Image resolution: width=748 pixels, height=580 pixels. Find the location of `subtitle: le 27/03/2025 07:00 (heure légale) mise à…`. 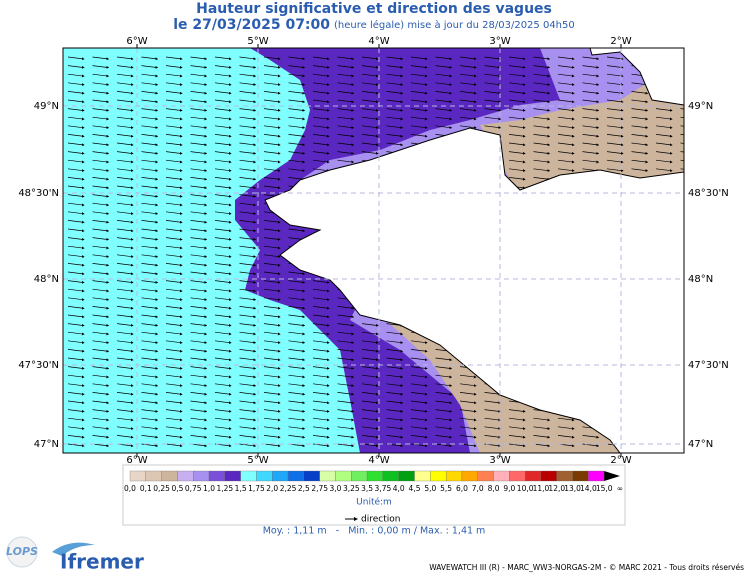

subtitle: le 27/03/2025 07:00 (heure légale) mise à… is located at coordinates (374, 25).